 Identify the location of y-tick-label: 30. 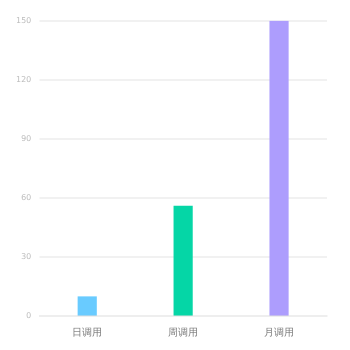
(26, 257).